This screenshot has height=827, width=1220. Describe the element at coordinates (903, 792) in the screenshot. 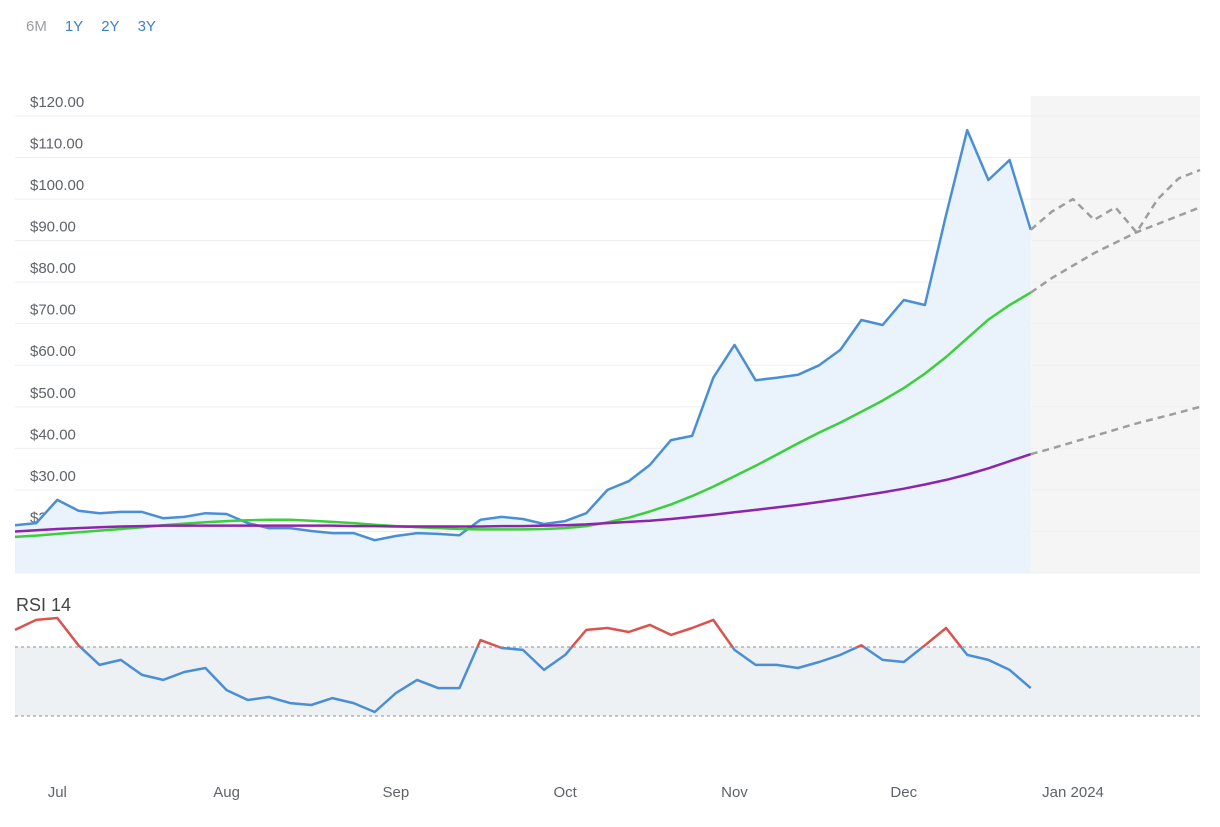

I see `x-tick-label: Dec` at that location.